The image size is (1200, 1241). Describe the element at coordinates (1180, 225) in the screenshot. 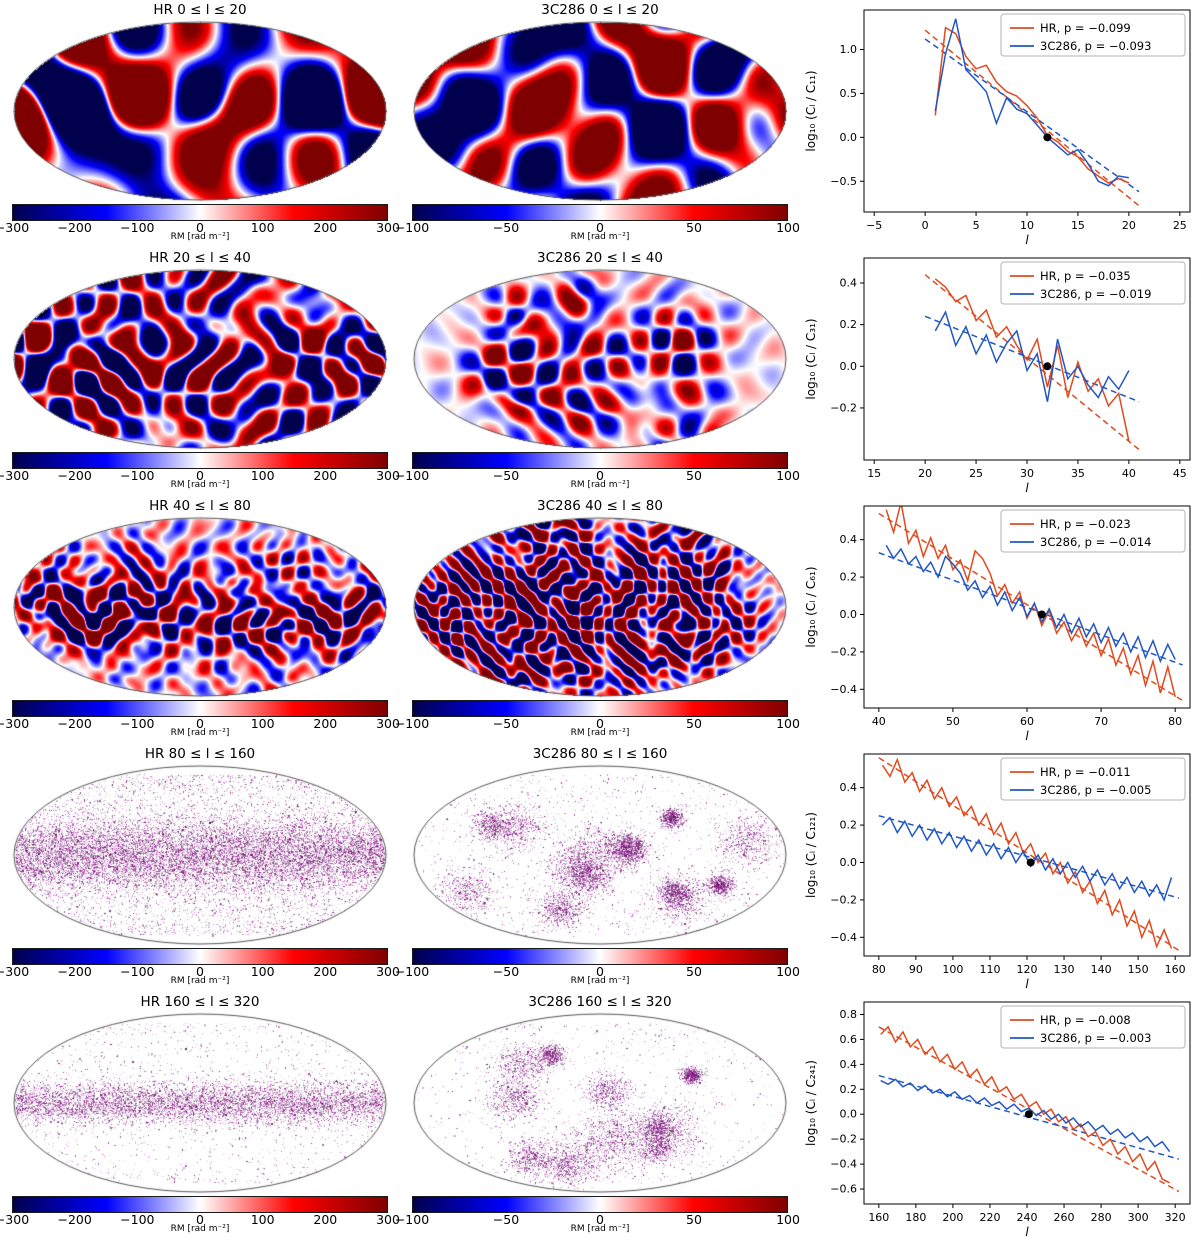

I see `x-tick-label: 25` at that location.